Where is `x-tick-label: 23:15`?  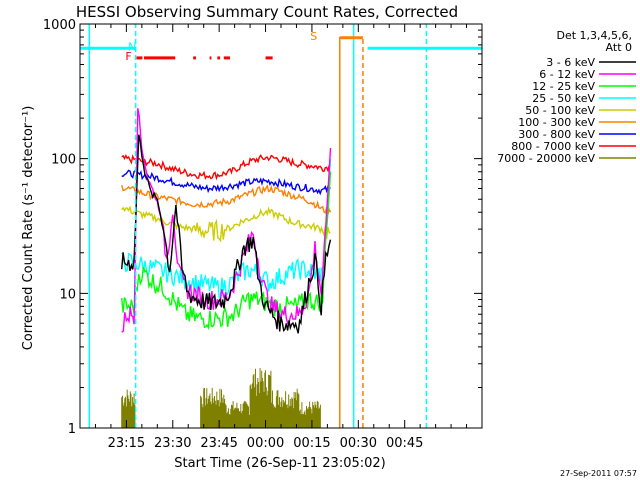 x-tick-label: 23:15 is located at coordinates (126, 443).